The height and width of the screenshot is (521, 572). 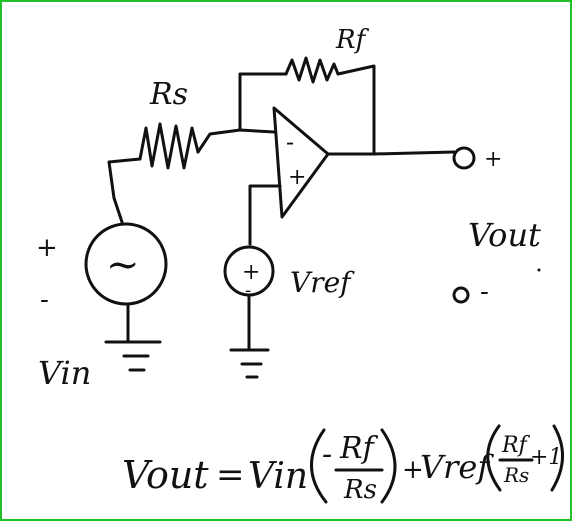 I want to click on vin-minus-label: -, so click(x=44, y=300).